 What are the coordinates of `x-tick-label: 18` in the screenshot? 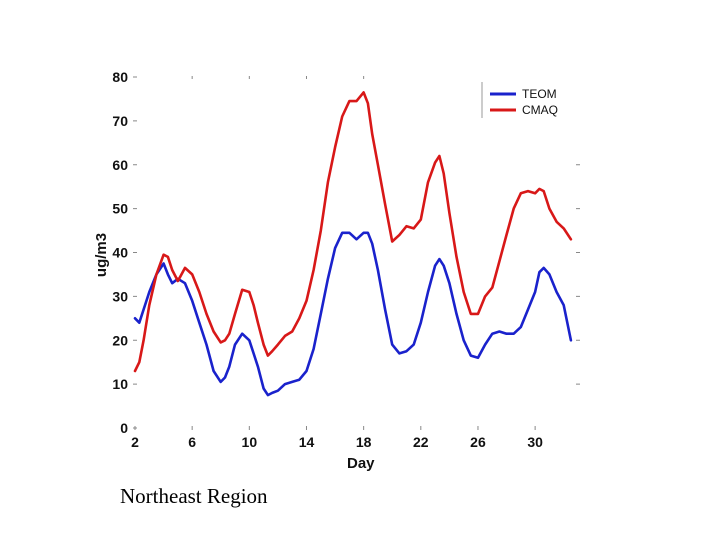 It's located at (364, 442).